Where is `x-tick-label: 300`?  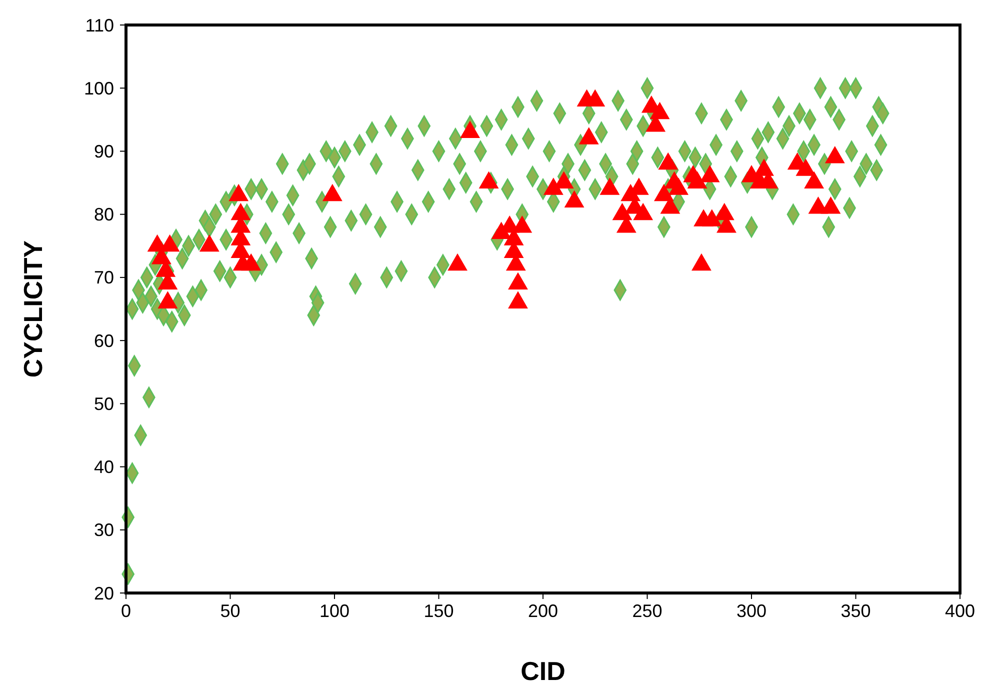 x-tick-label: 300 is located at coordinates (751, 611).